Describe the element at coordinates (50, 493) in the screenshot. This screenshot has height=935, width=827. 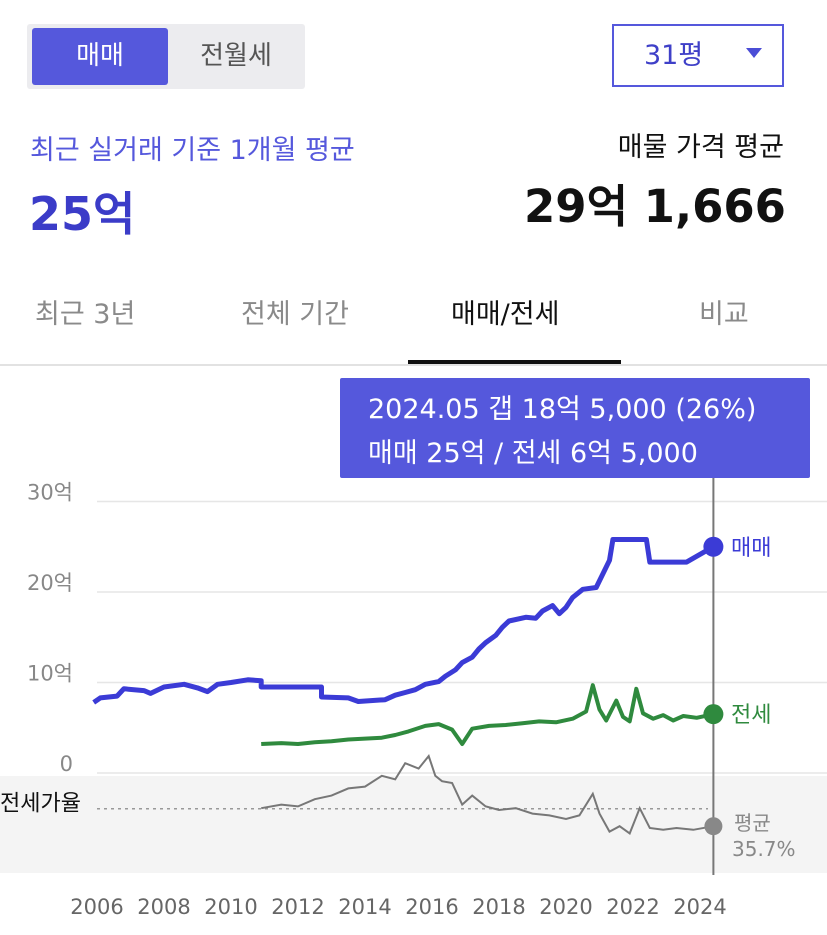
I see `y-tick-label: 30억` at that location.